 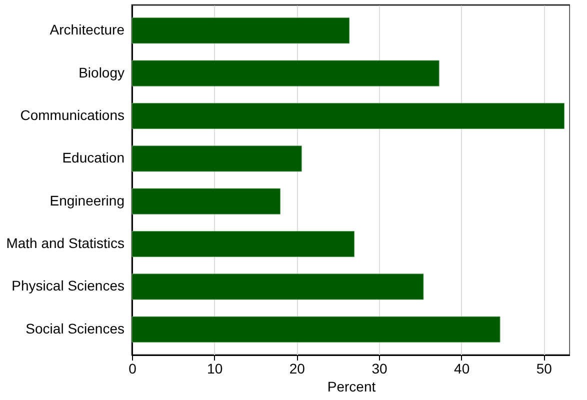 I want to click on x-tick-label: 0, so click(x=132, y=368).